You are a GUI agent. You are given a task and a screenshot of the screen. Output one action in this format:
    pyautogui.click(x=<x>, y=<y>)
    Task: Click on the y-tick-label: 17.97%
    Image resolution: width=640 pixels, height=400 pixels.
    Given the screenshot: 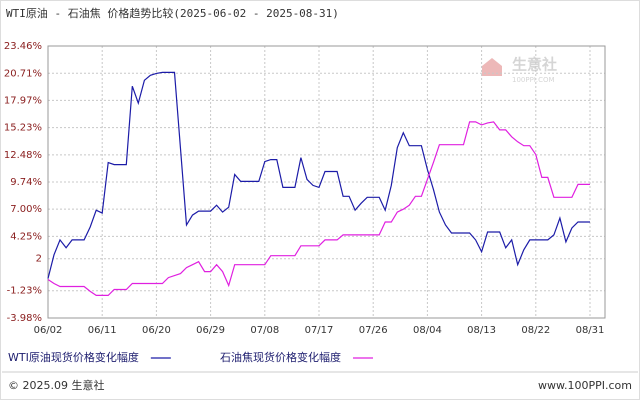 What is the action you would take?
    pyautogui.click(x=23, y=100)
    